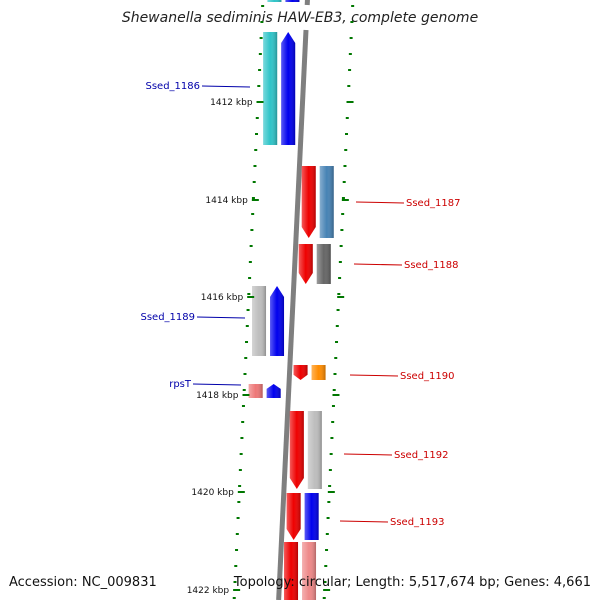 The image size is (600, 600). What do you see at coordinates (292, 314) in the screenshot?
I see `axis-line` at bounding box center [292, 314].